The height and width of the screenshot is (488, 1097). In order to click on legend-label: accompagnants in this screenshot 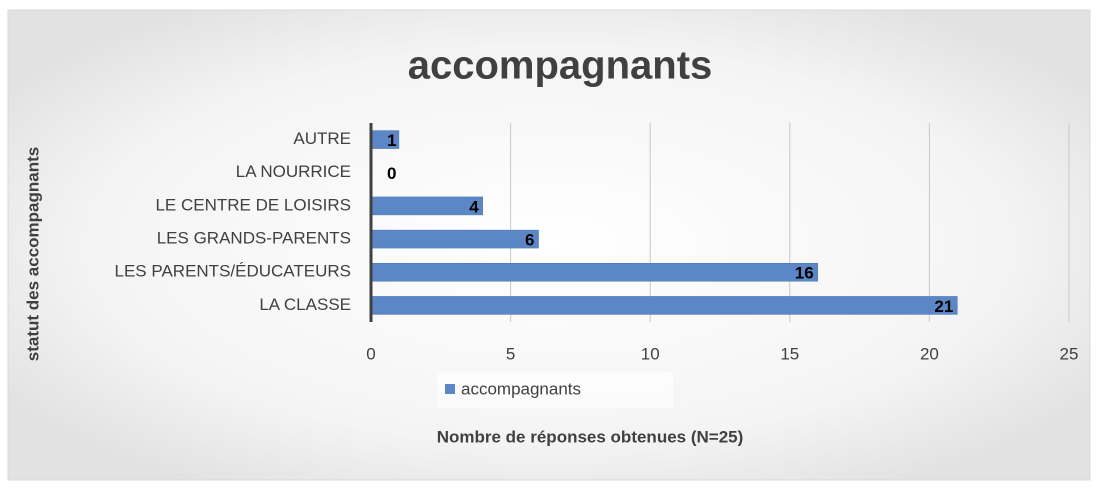, I will do `click(521, 388)`.